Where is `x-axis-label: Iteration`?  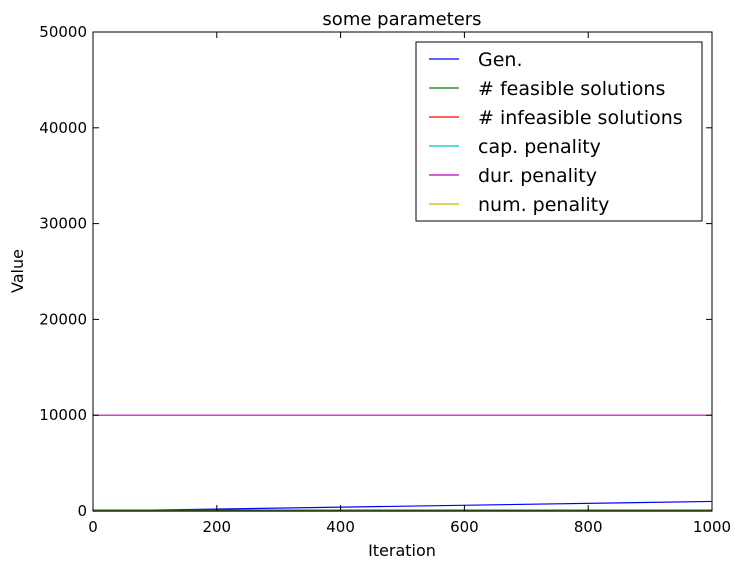
x-axis-label: Iteration is located at coordinates (402, 550).